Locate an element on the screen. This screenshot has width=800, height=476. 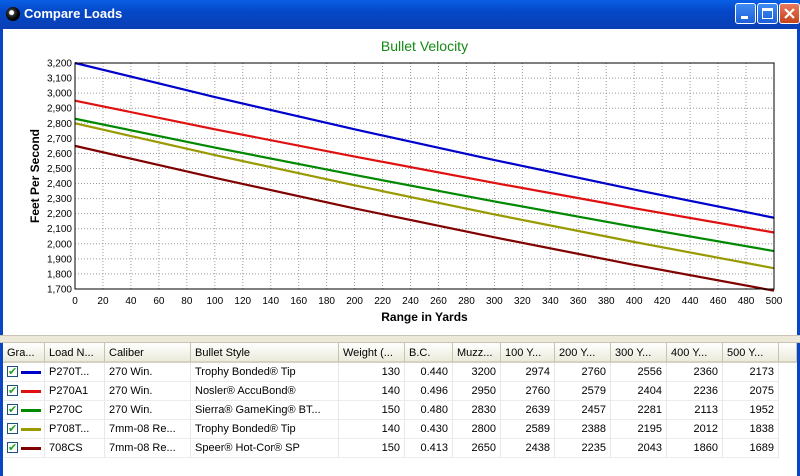
table-cell: 130 is located at coordinates (372, 372).